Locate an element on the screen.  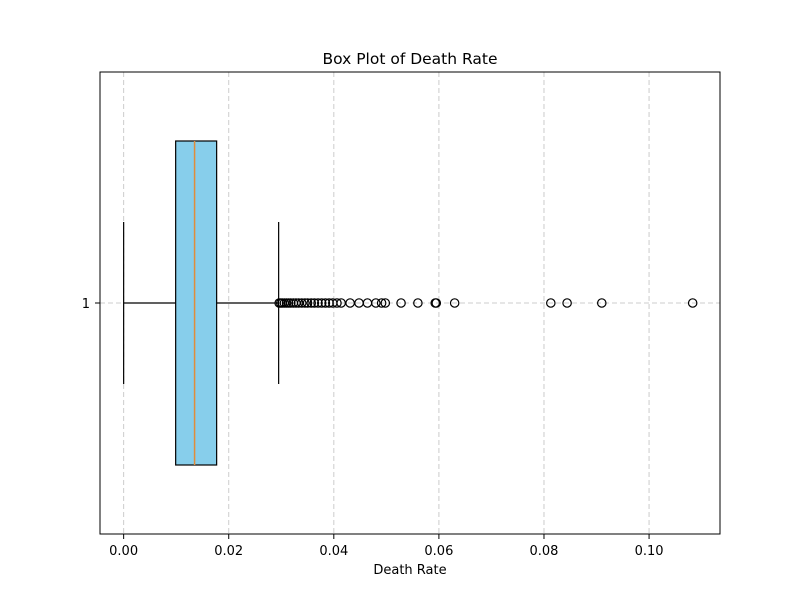
interquartile-box is located at coordinates (196, 303).